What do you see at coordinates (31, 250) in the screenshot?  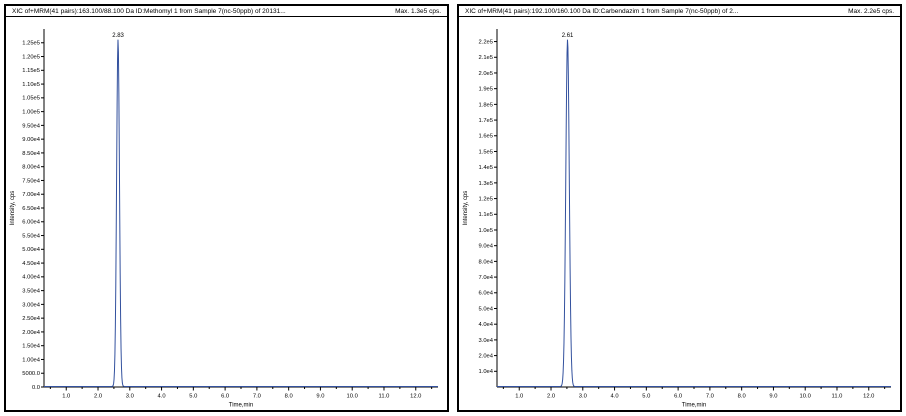 I see `y-tick-label: 5.00e4` at bounding box center [31, 250].